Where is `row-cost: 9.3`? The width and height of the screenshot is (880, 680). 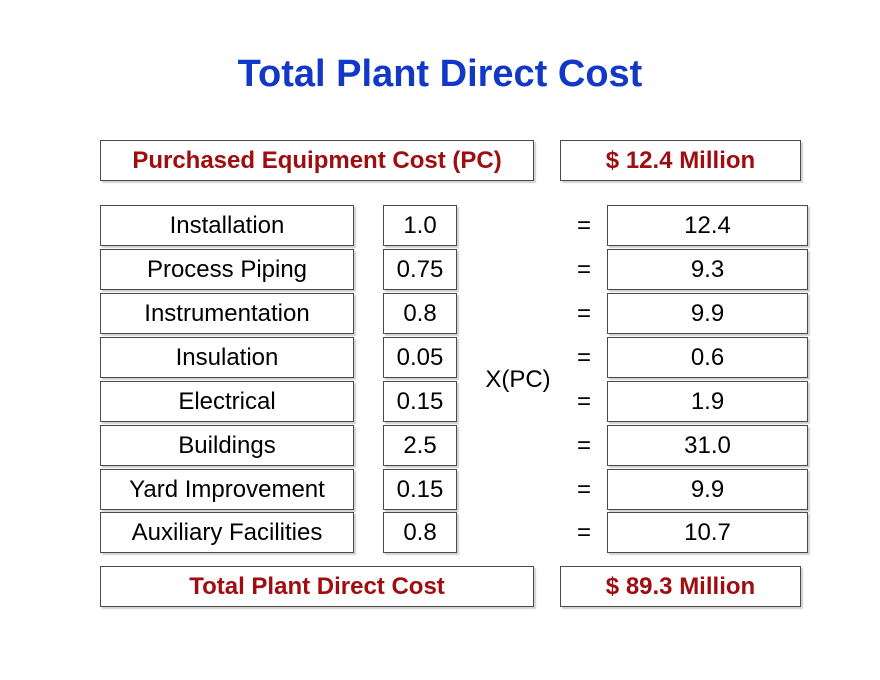
row-cost: 9.3 is located at coordinates (707, 269).